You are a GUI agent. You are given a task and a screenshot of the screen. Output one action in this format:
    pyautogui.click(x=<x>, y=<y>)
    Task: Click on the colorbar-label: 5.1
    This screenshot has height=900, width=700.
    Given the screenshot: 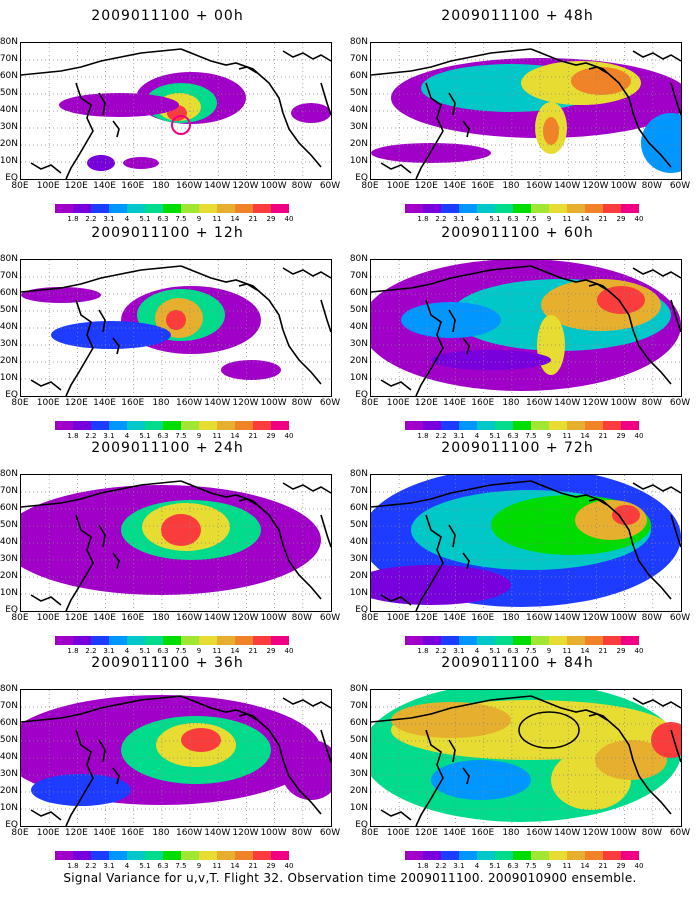 What is the action you would take?
    pyautogui.click(x=145, y=866)
    